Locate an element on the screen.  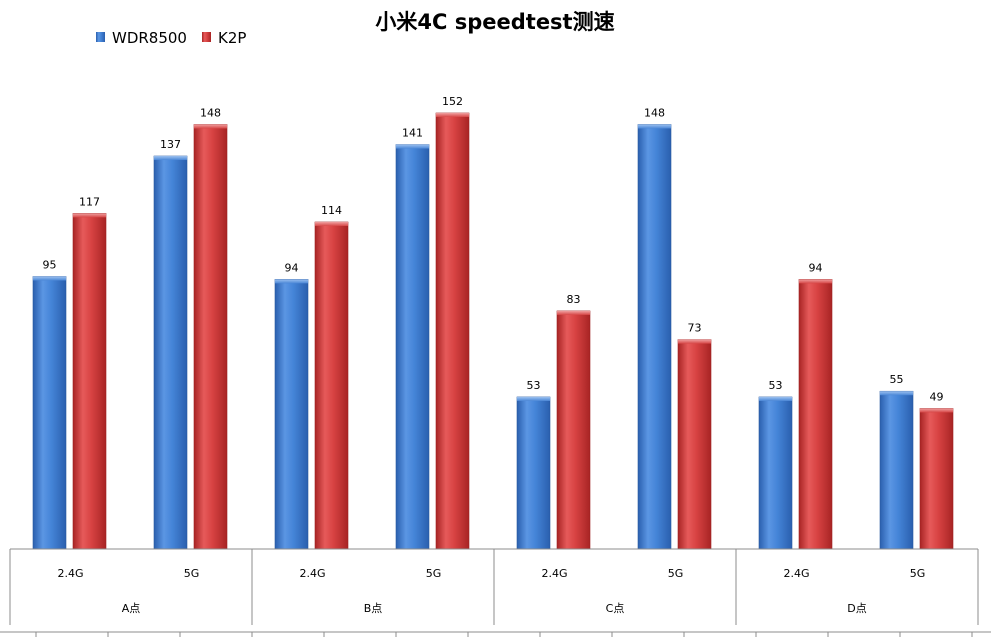
chart-title: 小米4C speedtest测速 is located at coordinates (494, 22).